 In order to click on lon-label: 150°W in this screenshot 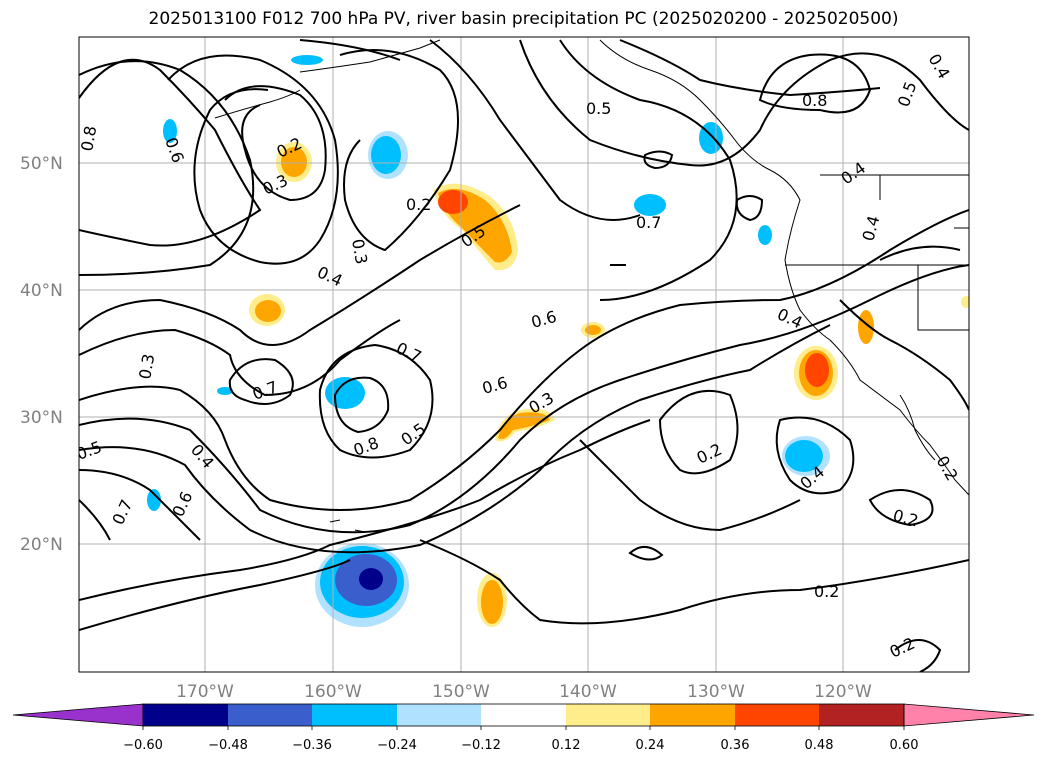, I will do `click(461, 692)`.